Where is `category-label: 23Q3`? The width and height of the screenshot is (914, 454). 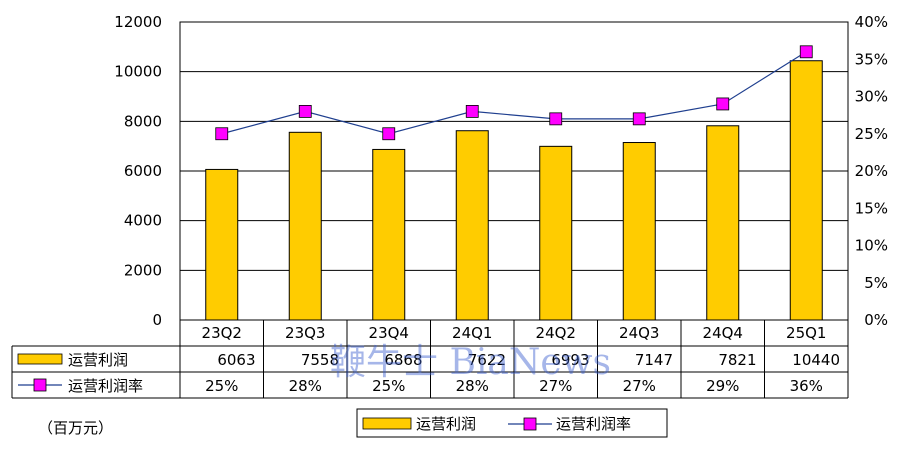 category-label: 23Q3 is located at coordinates (305, 333).